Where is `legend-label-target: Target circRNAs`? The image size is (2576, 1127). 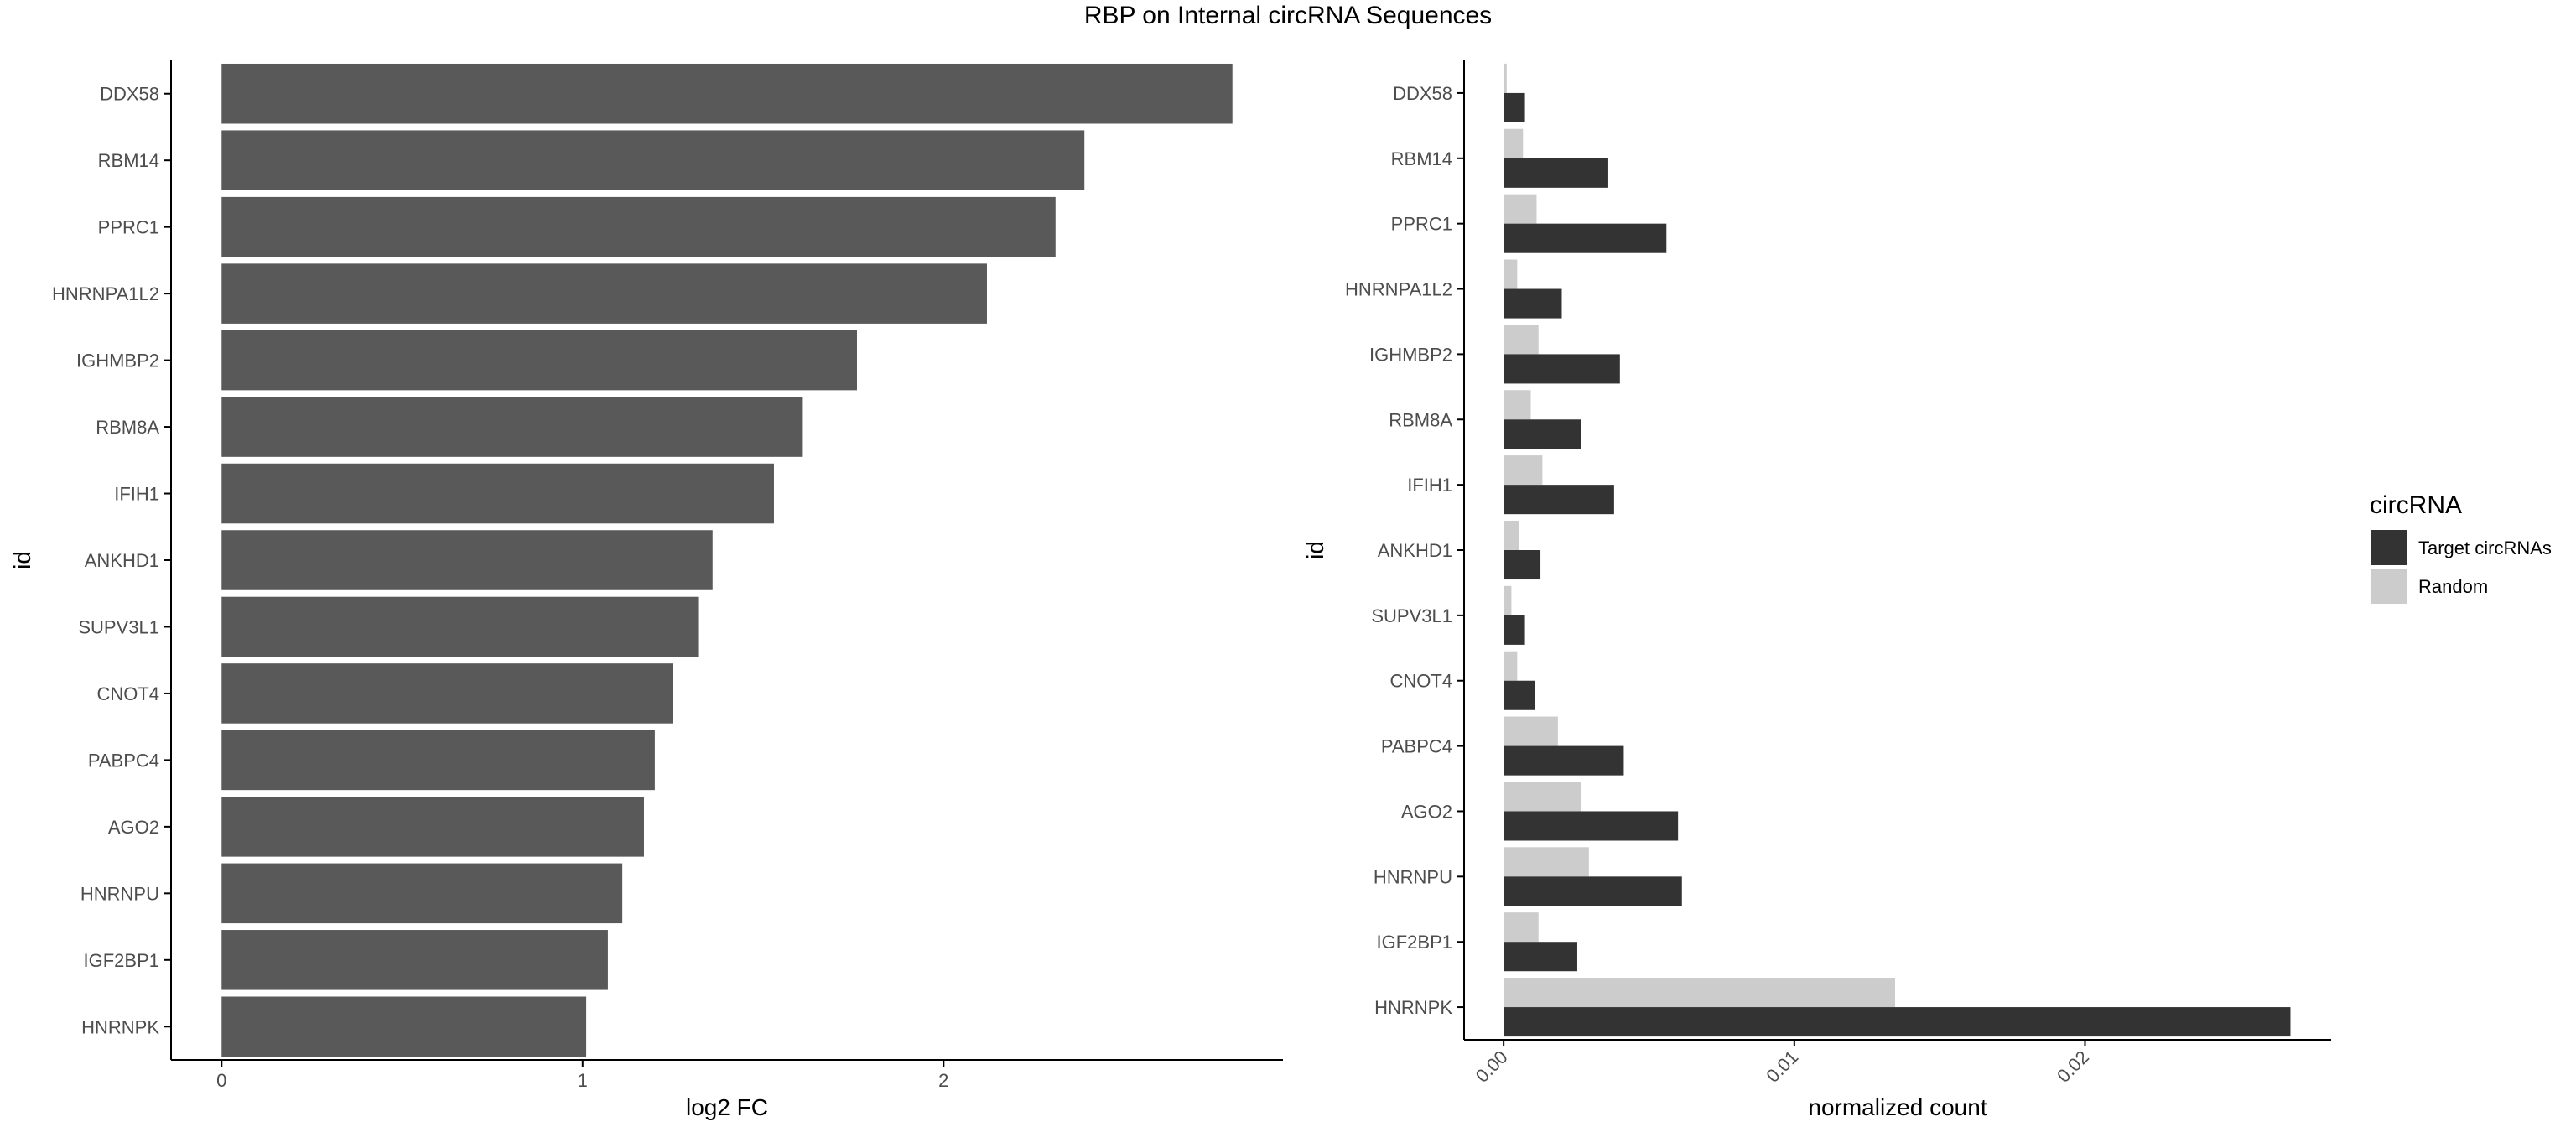 legend-label-target: Target circRNAs is located at coordinates (2485, 548).